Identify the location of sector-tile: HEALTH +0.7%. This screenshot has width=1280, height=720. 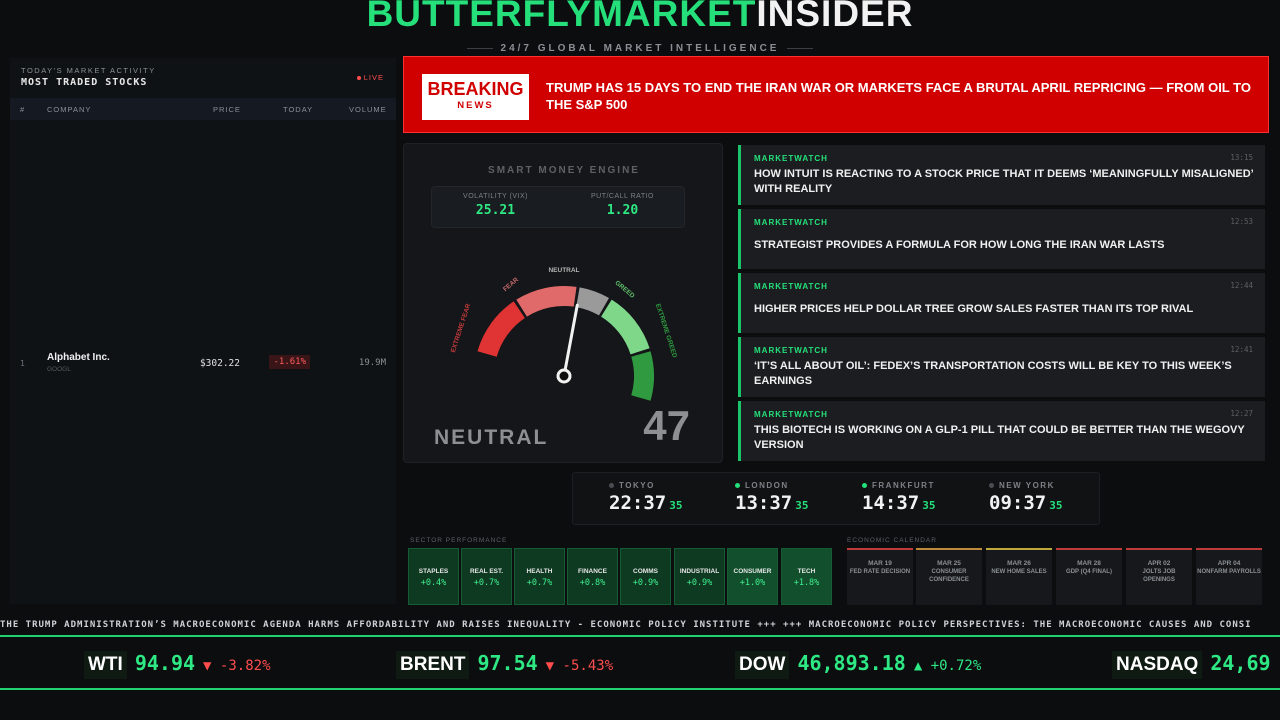
(539, 576).